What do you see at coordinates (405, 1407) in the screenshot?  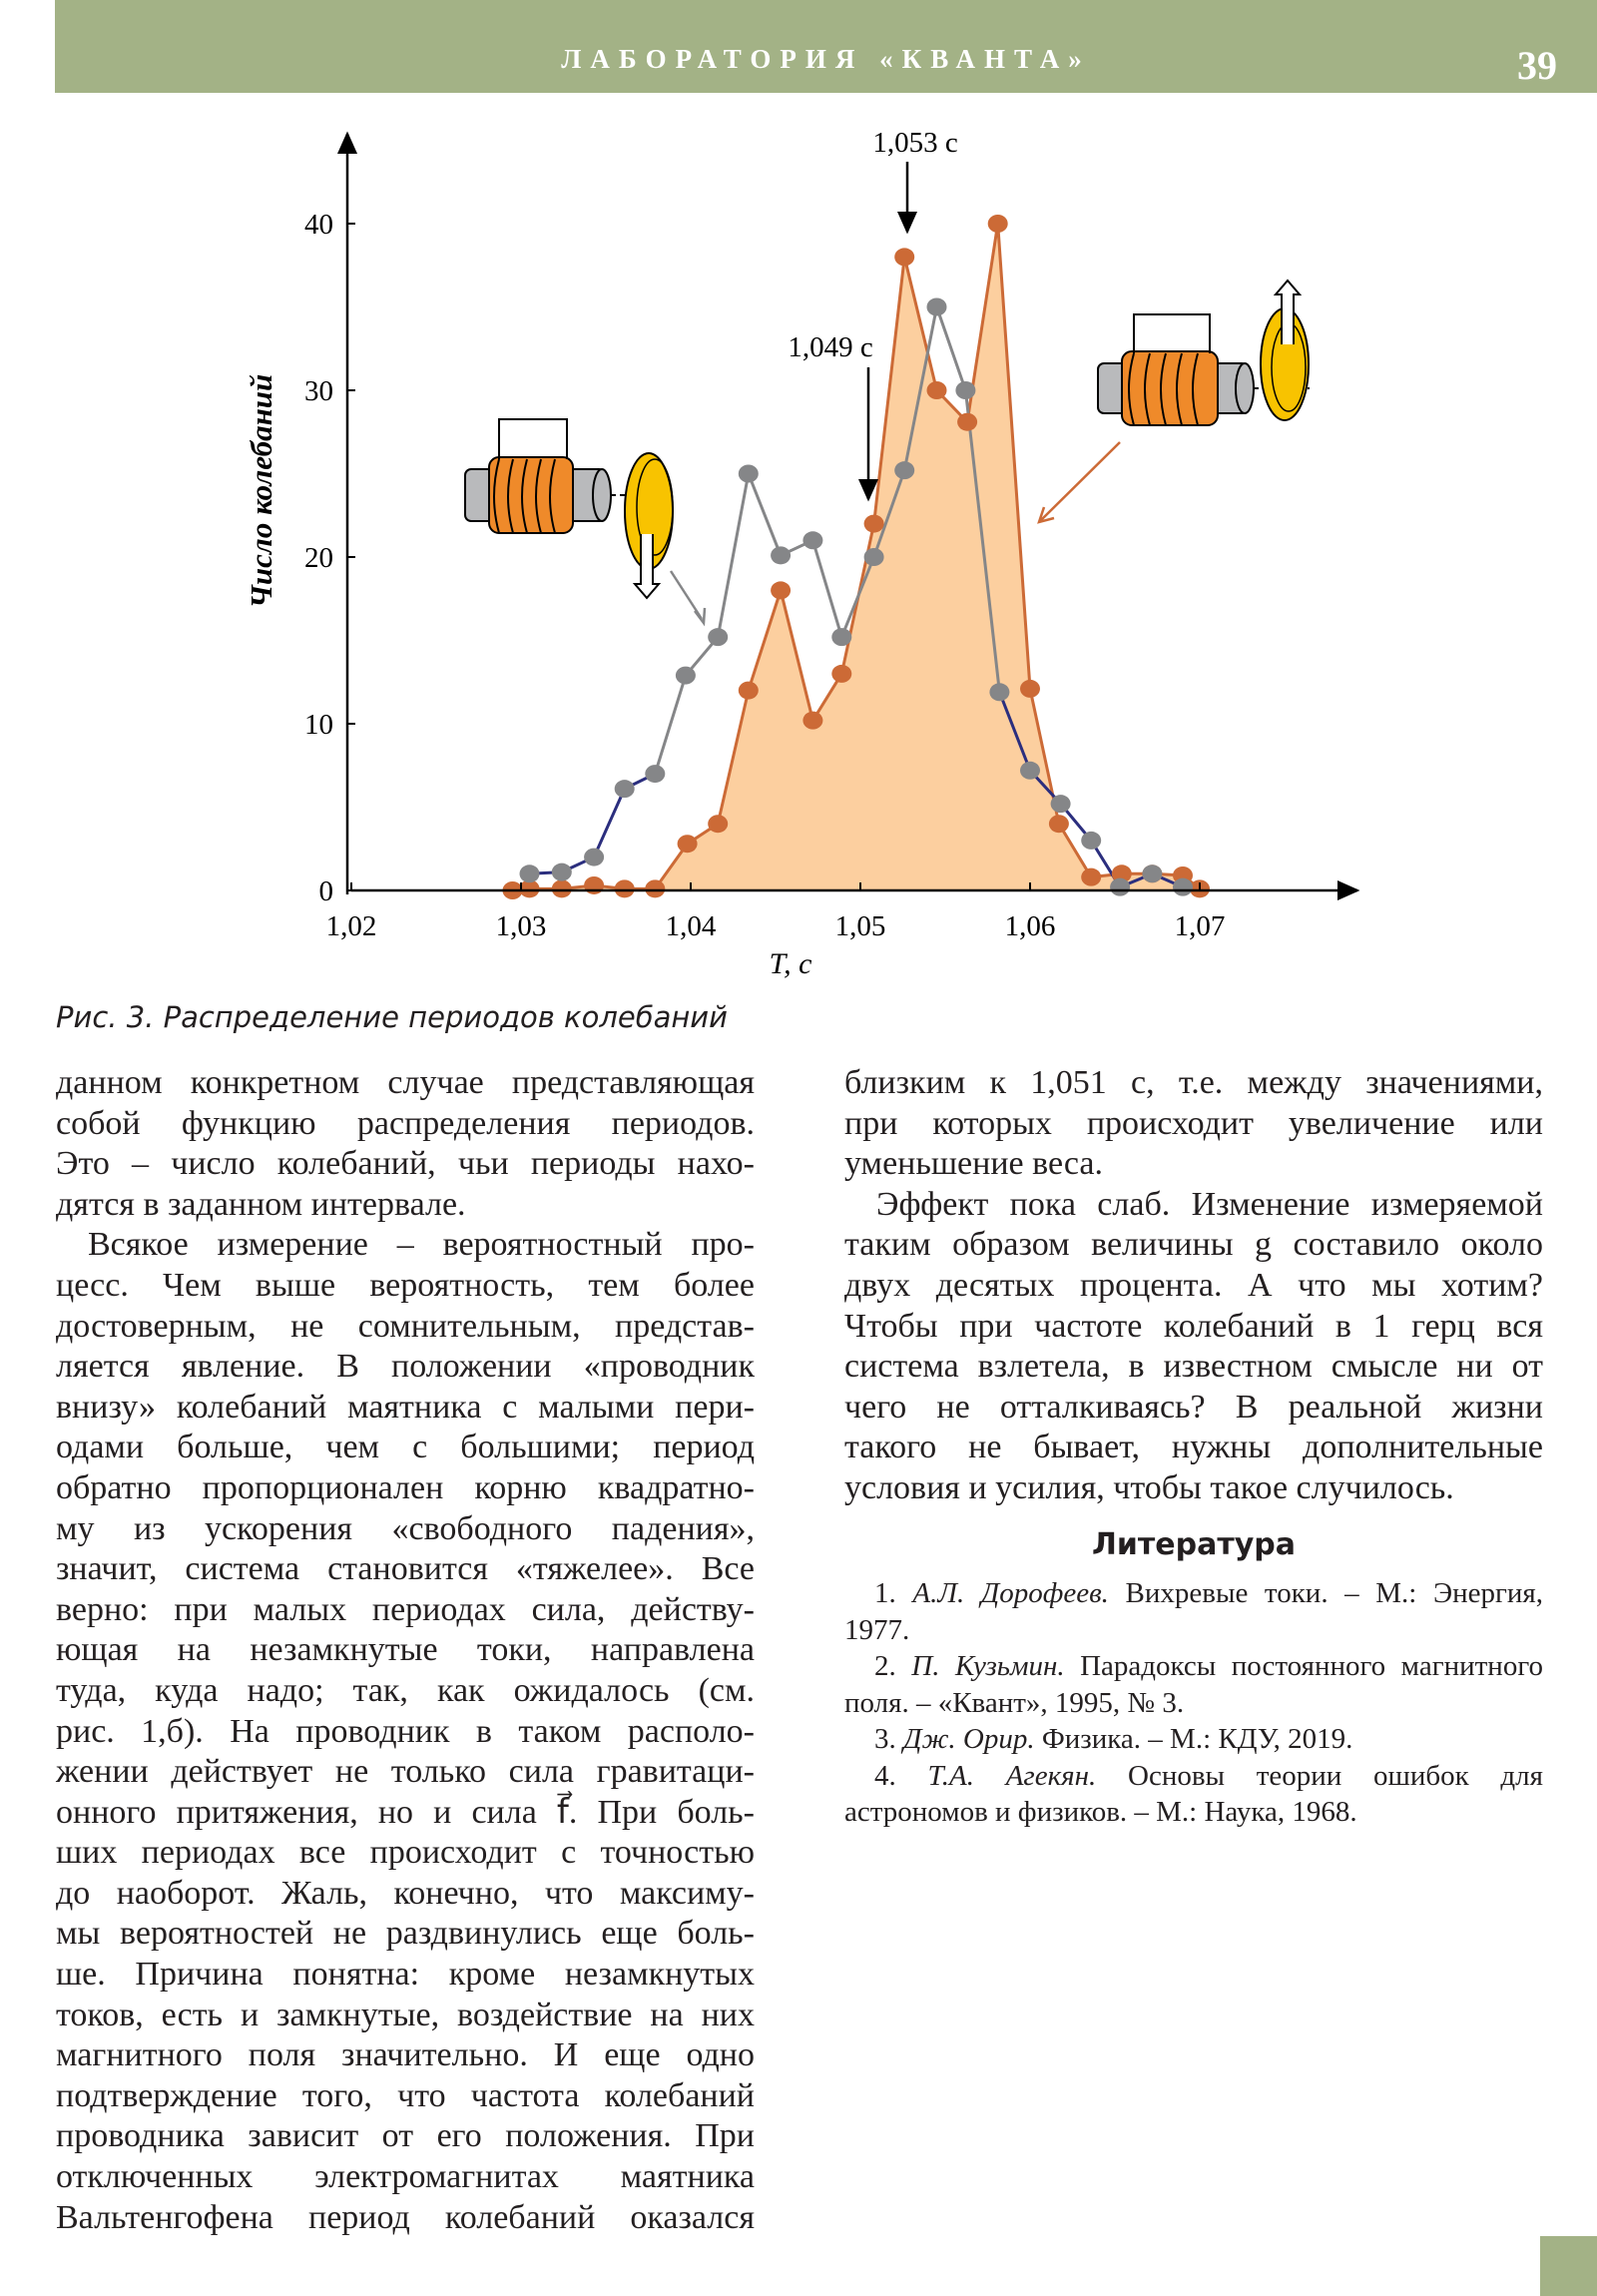 I see `text-line: внизу» колебаний маятника с малыми пери-` at bounding box center [405, 1407].